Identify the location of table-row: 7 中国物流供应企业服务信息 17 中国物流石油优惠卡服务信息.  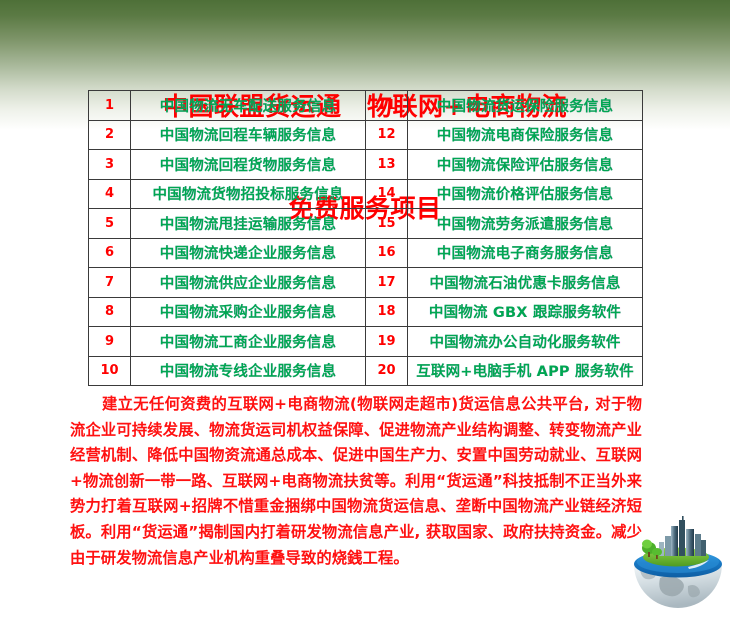
(365, 282).